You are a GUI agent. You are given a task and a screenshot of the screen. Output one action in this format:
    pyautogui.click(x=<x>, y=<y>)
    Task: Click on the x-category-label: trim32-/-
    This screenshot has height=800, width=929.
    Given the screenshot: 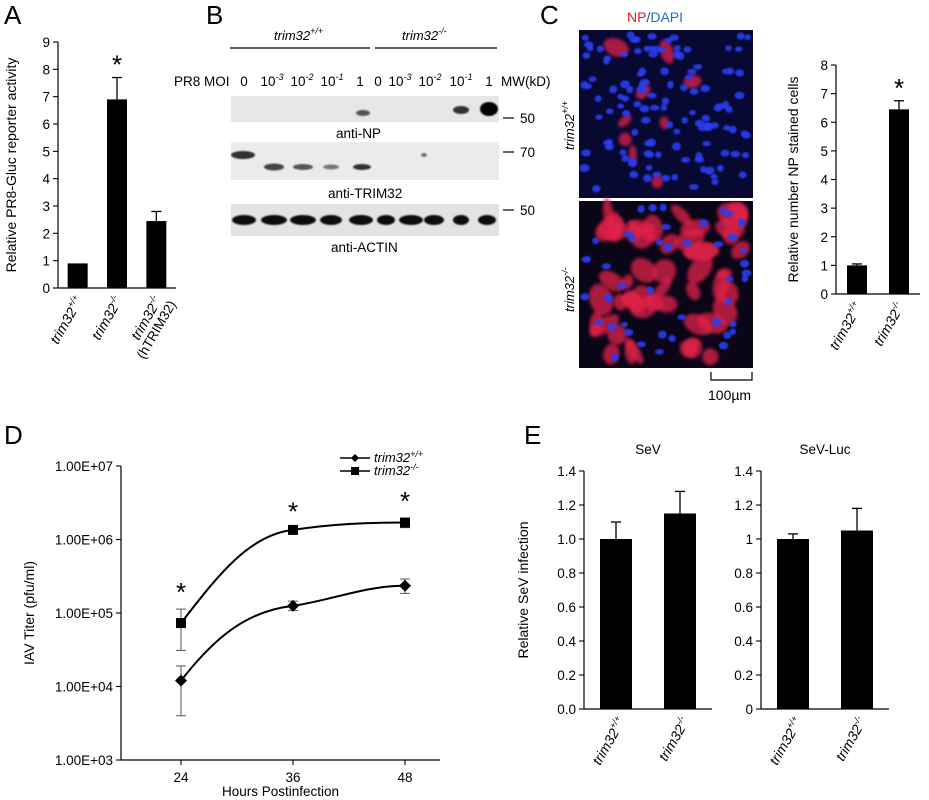 What is the action you would take?
    pyautogui.click(x=888, y=324)
    